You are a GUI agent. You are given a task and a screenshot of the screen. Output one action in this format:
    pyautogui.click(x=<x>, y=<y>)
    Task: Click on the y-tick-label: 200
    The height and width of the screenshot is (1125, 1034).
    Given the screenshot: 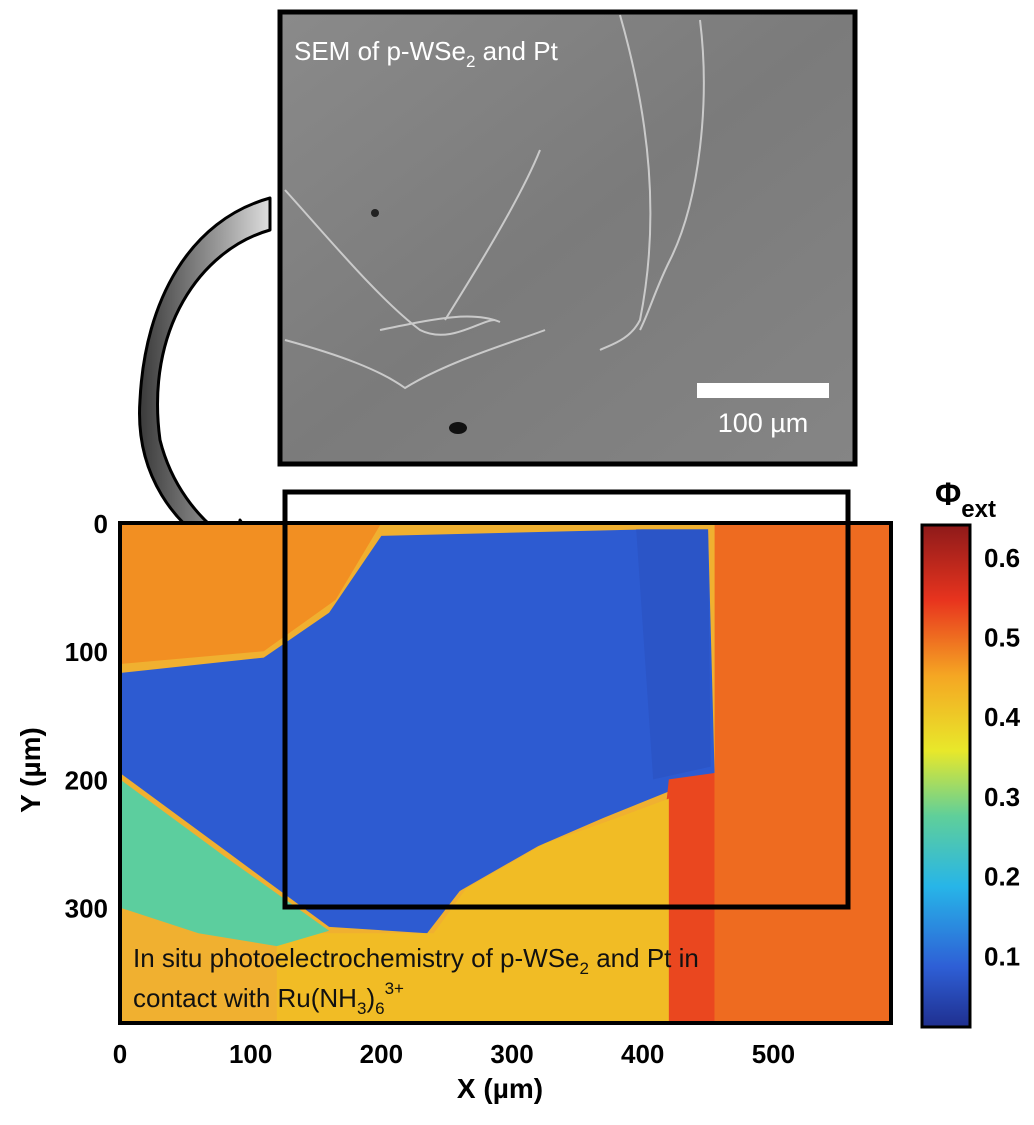 What is the action you would take?
    pyautogui.click(x=86, y=780)
    